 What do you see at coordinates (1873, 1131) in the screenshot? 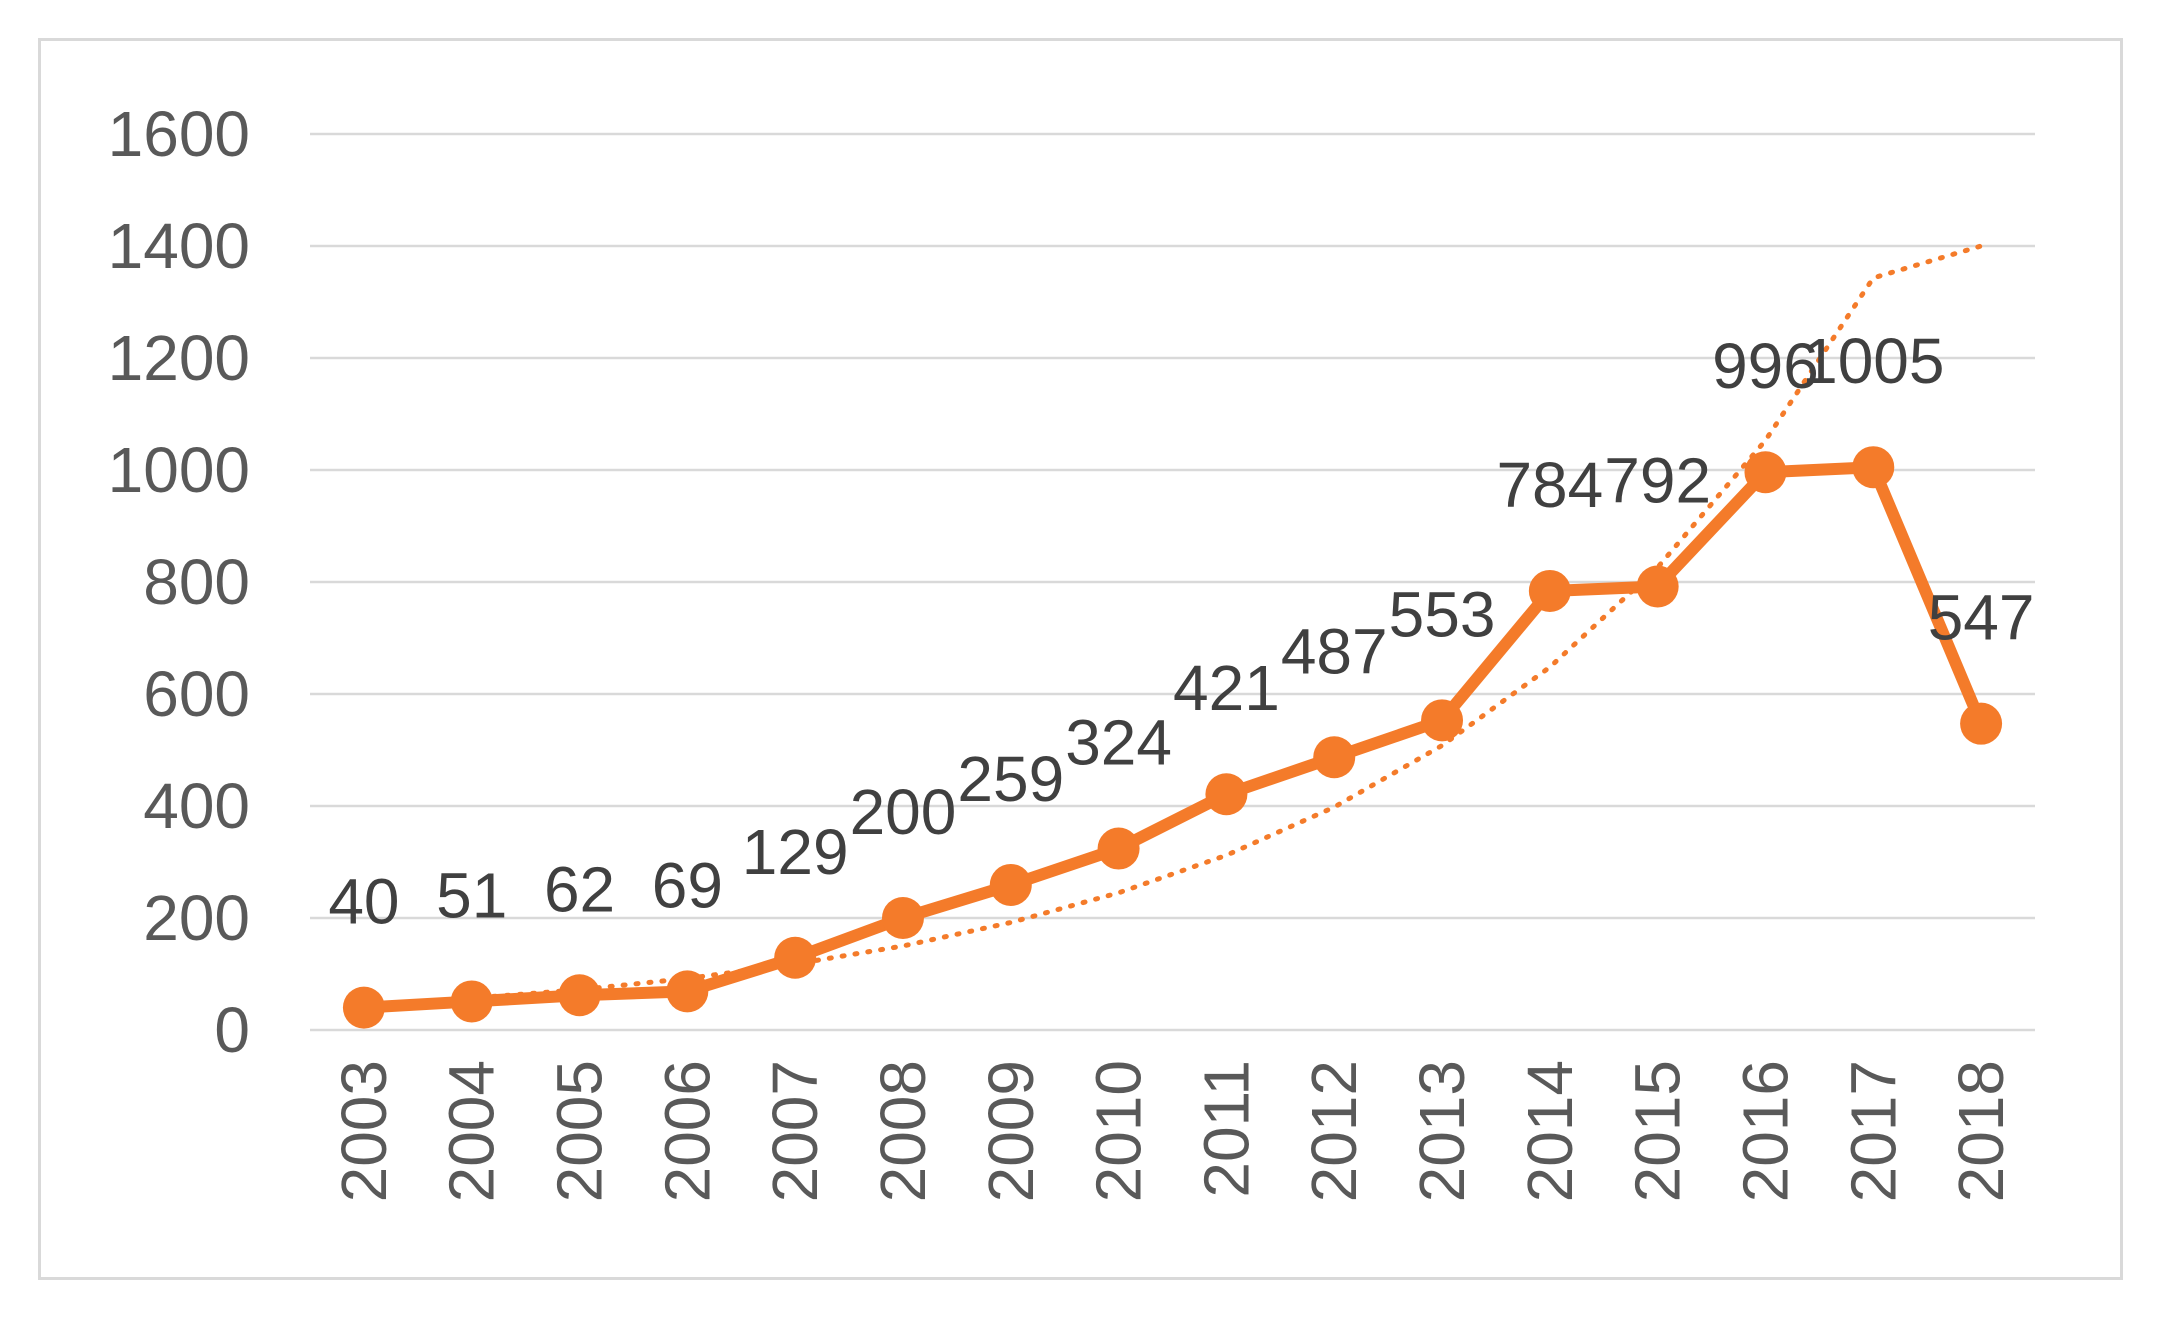
I see `x-tick-label: 2017` at bounding box center [1873, 1131].